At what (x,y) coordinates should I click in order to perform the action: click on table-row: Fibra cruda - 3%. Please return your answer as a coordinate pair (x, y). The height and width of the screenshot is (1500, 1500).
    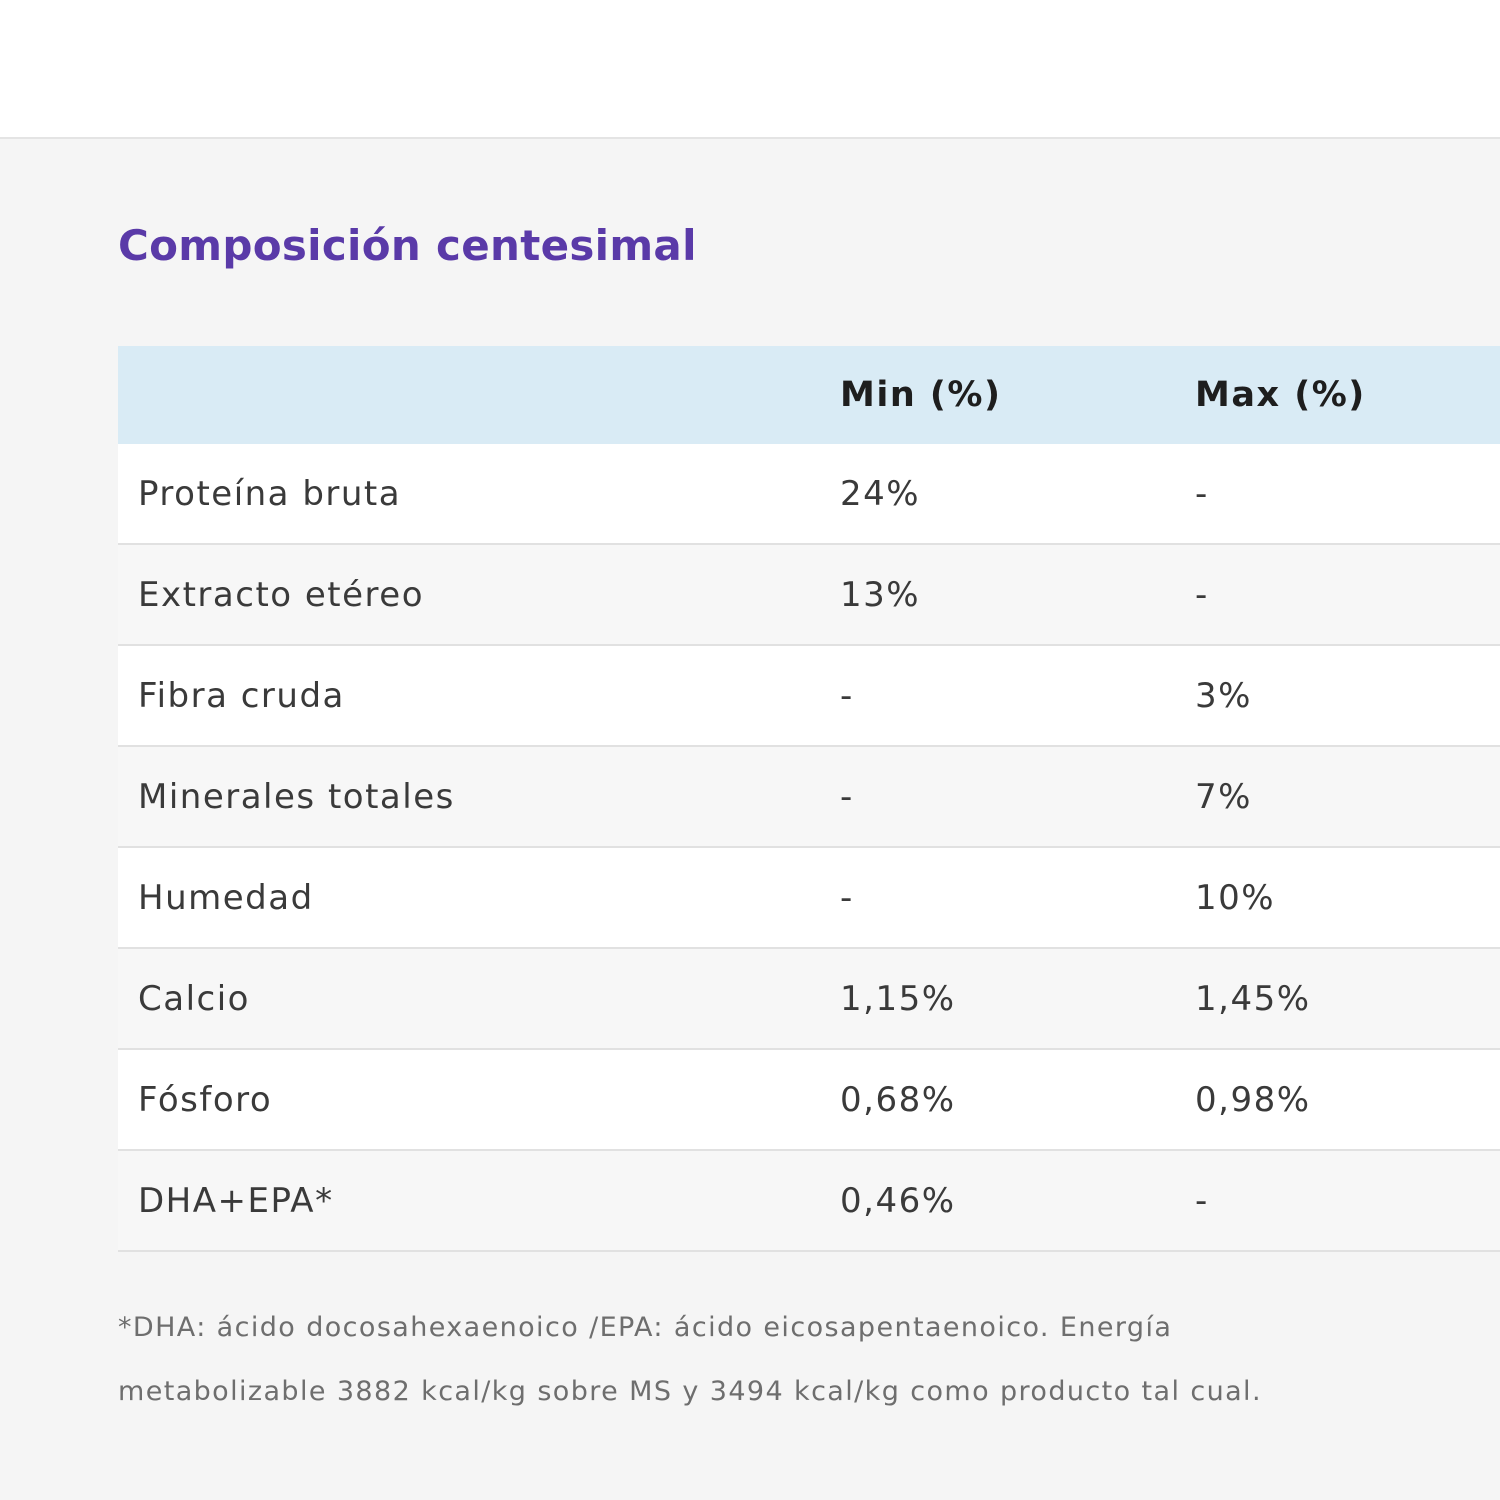
    Looking at the image, I should click on (809, 696).